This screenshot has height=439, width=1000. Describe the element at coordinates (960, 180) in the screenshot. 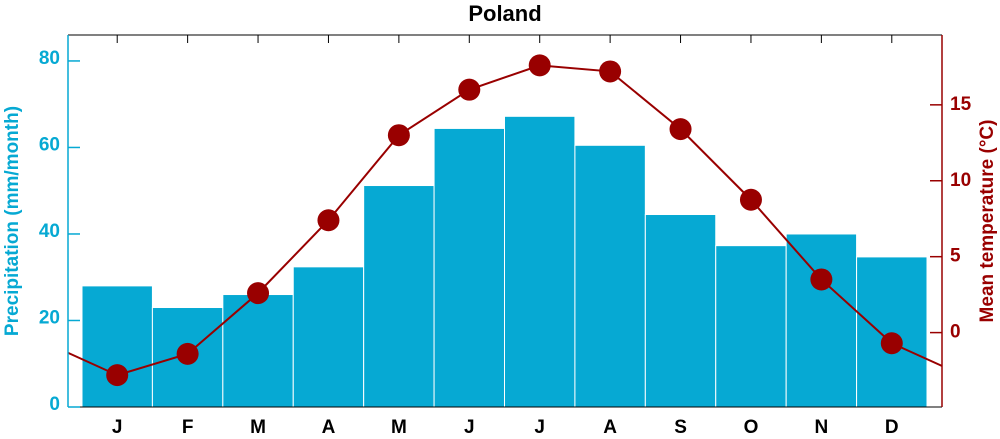

I see `y2-tick-label: 10` at that location.